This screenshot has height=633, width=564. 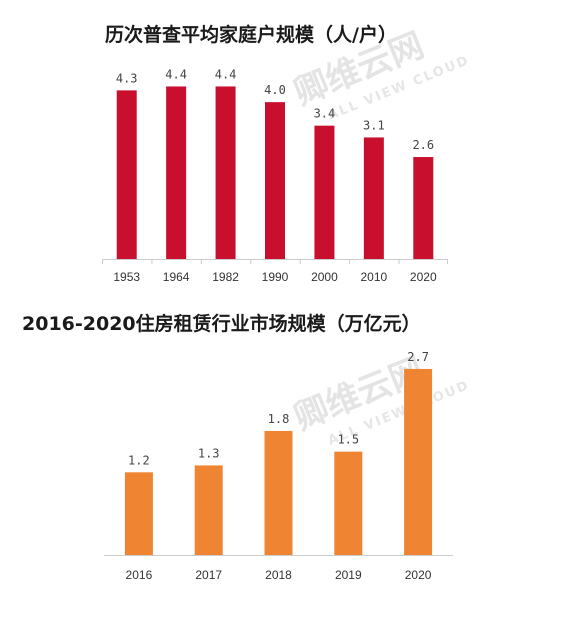 I want to click on chart1-tick-2000: 2000, so click(x=324, y=277).